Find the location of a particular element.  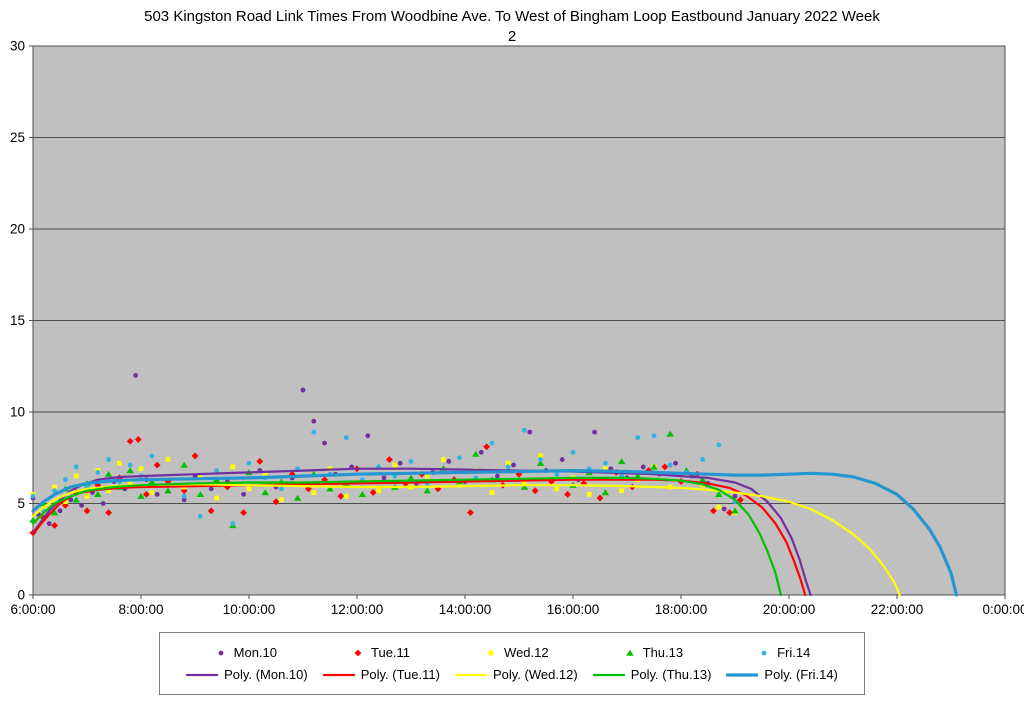

x-axis-label: 14:00:00 is located at coordinates (465, 609).